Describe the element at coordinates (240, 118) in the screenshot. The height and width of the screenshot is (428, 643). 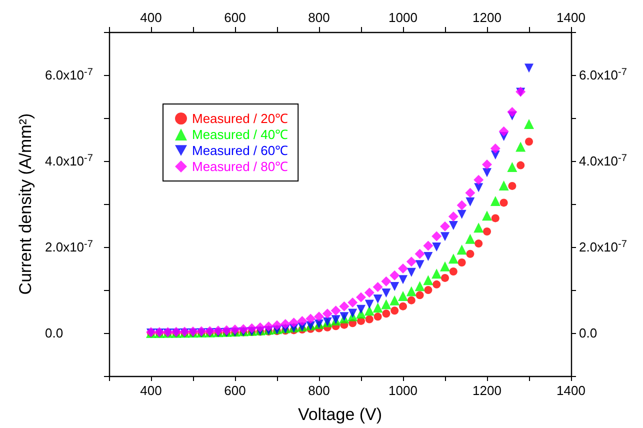
I see `legend-label: Measured / 20℃` at that location.